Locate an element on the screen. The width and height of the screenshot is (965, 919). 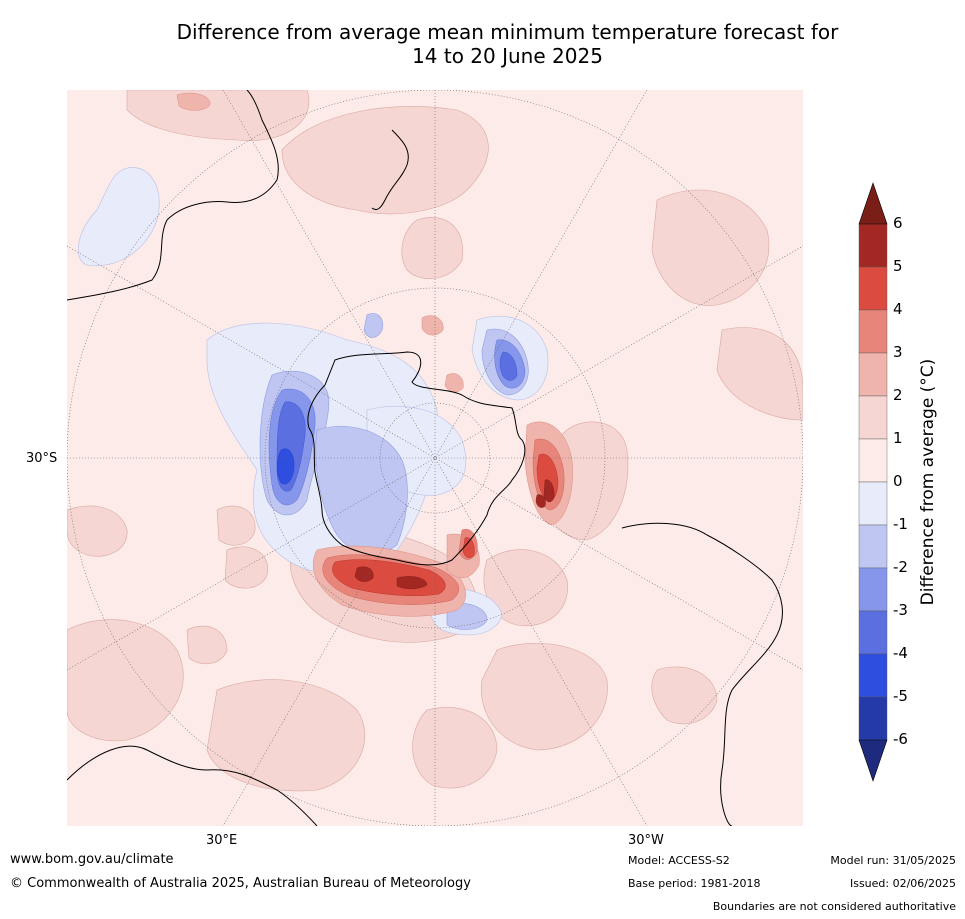
longitude-label-30e: 30°E is located at coordinates (222, 840).